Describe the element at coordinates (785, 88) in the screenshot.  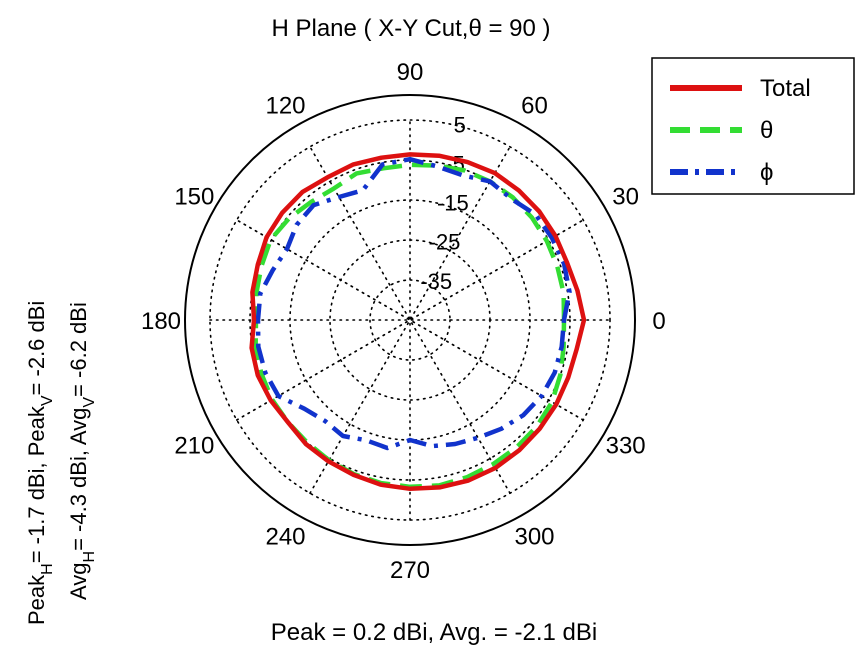
I see `legend-label-total: Total` at that location.